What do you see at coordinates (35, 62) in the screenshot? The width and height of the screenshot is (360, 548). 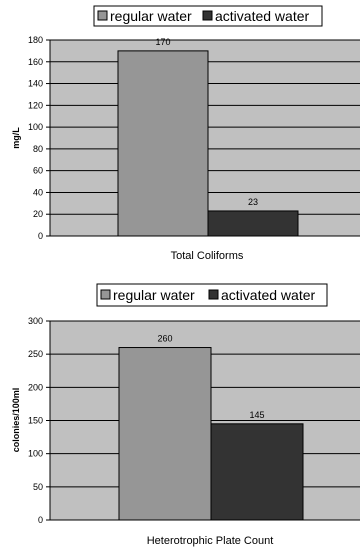 I see `y-tick-label: 160` at bounding box center [35, 62].